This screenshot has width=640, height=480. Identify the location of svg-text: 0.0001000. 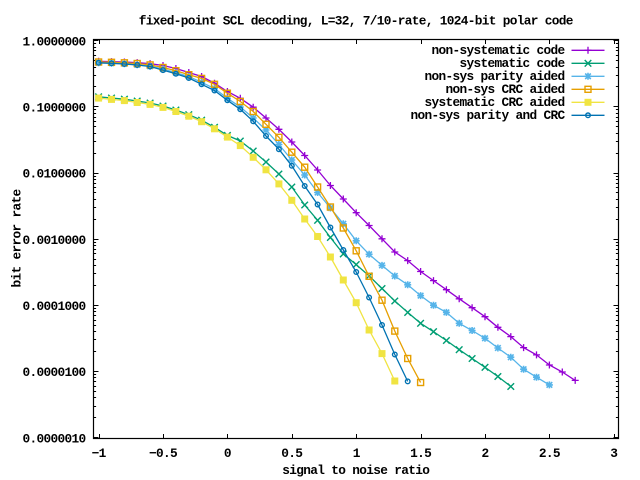
(54, 306).